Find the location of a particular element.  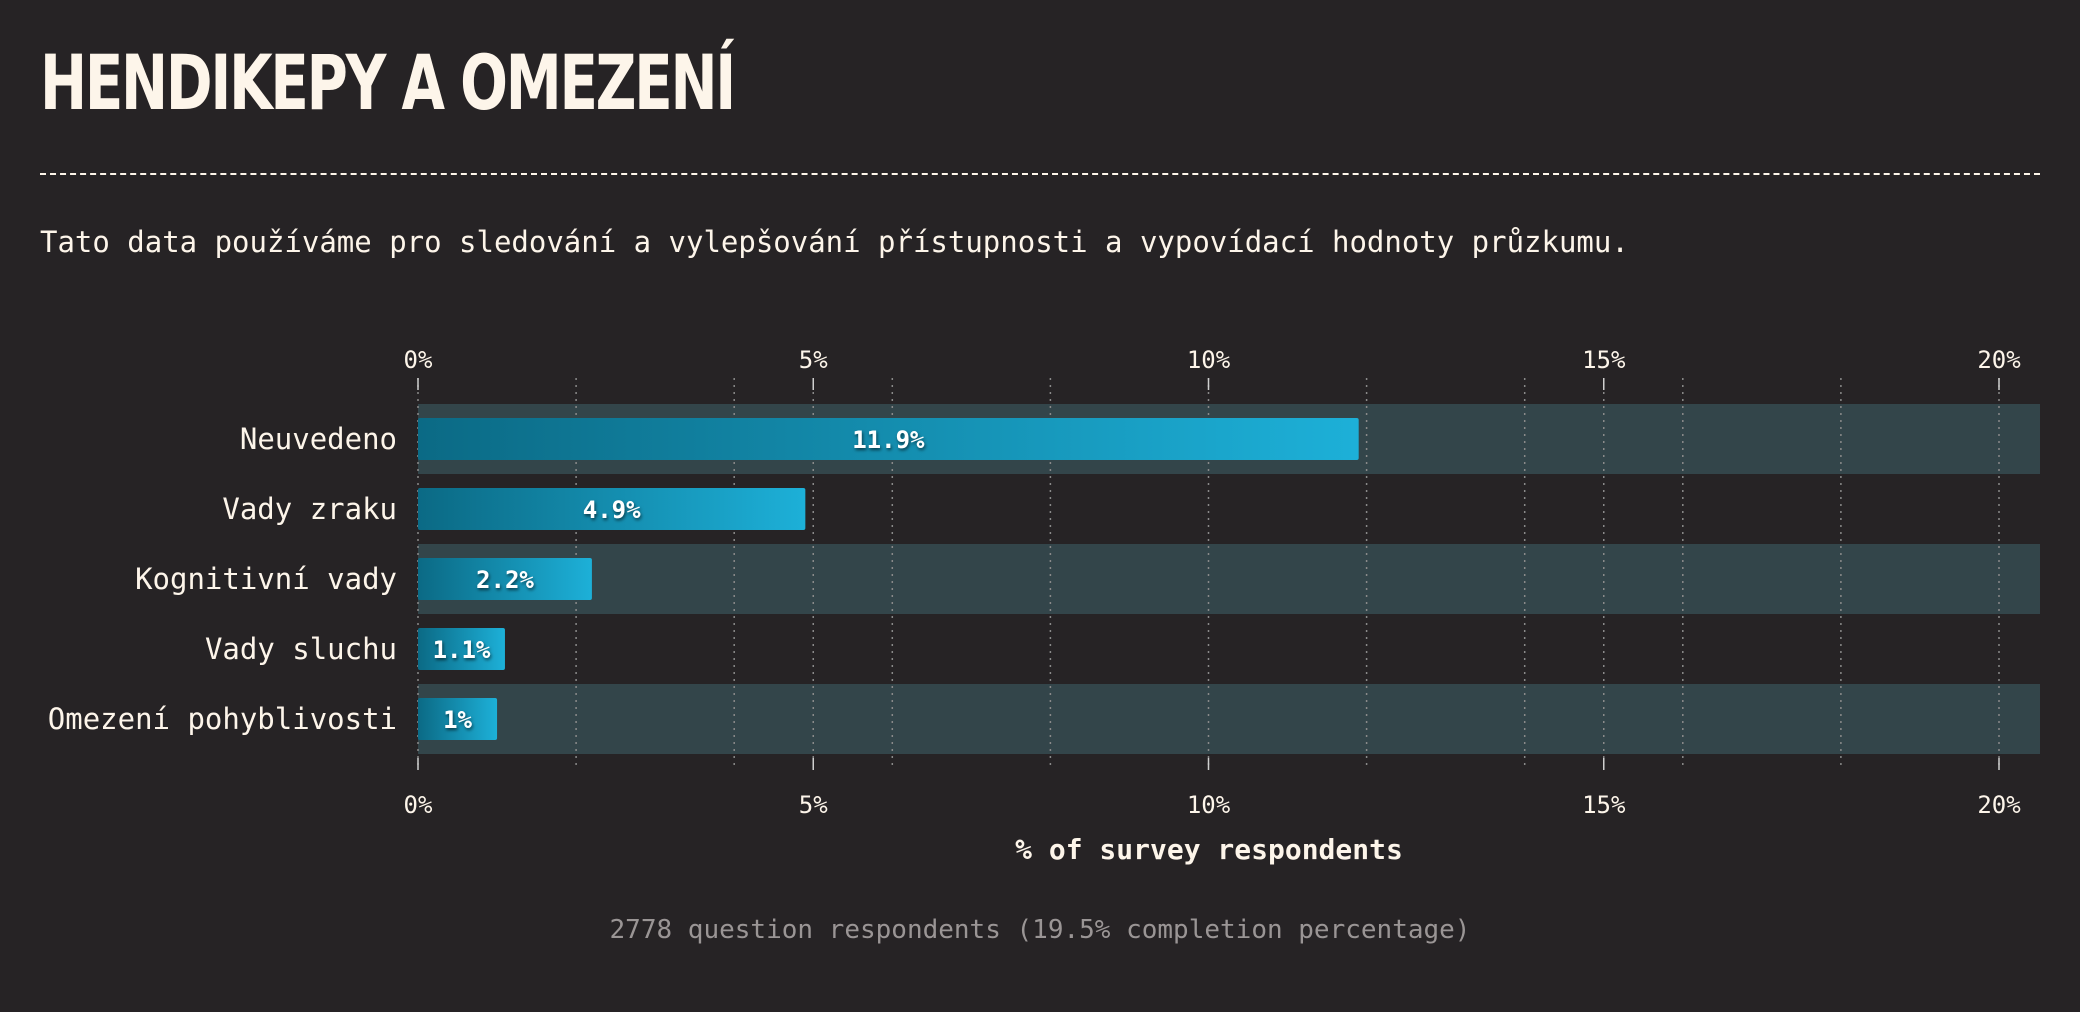

page-title: HENDIKEPY A OMEZENÍ is located at coordinates (388, 82).